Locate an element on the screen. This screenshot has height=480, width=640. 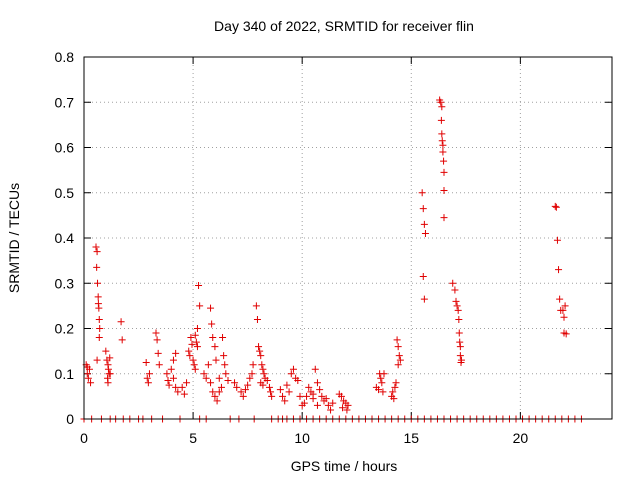
y-tick-label: 0.3 is located at coordinates (65, 283).